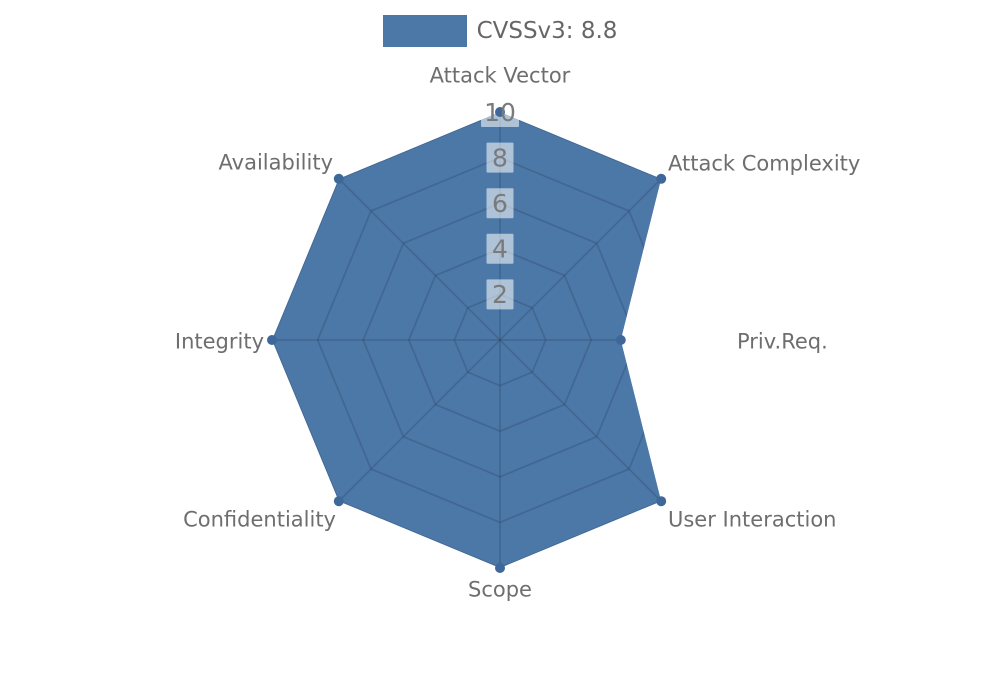 This screenshot has width=1000, height=700. I want to click on axis-label-availability: Availability, so click(276, 162).